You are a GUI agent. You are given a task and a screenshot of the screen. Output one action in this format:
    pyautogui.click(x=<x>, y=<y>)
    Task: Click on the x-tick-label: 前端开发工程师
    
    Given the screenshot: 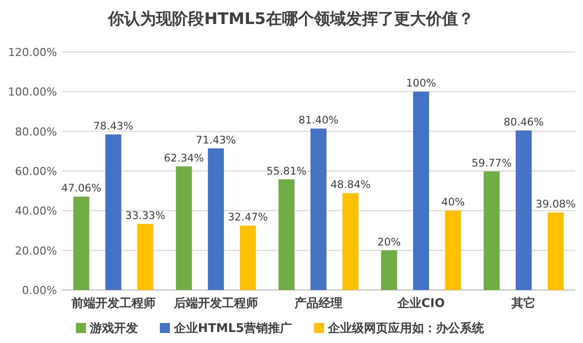 What is the action you would take?
    pyautogui.click(x=113, y=303)
    